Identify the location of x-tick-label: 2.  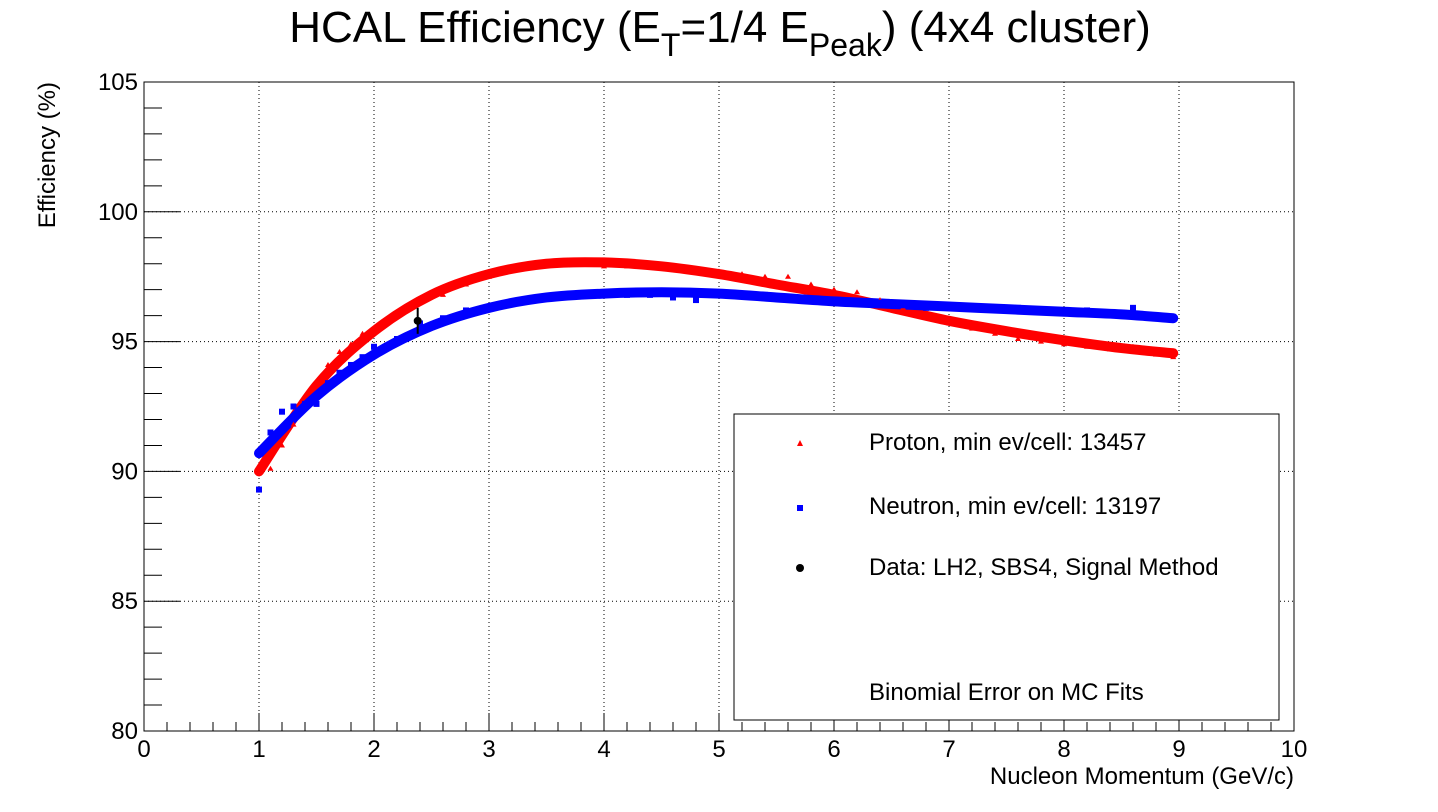
(373, 749).